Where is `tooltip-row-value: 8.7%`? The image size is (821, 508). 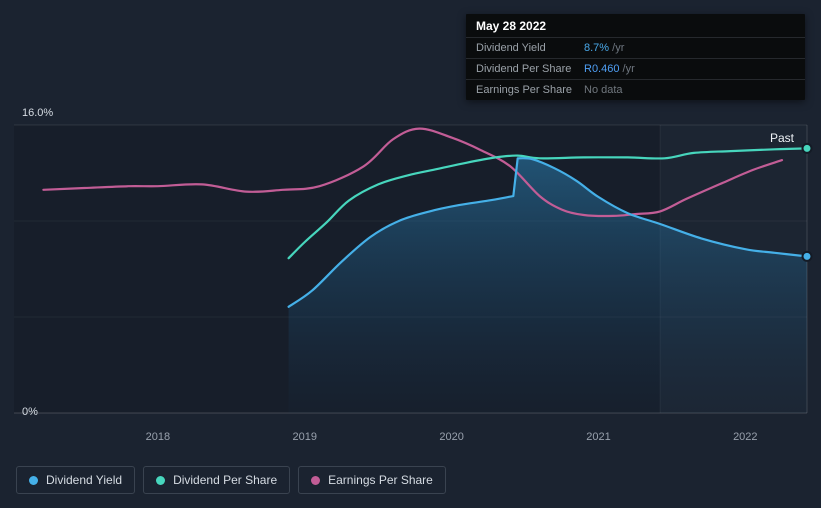 tooltip-row-value: 8.7% is located at coordinates (597, 48).